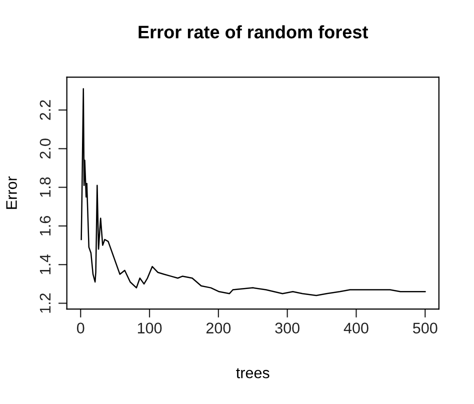 The image size is (474, 404). What do you see at coordinates (356, 328) in the screenshot?
I see `x-tick-label: 400` at bounding box center [356, 328].